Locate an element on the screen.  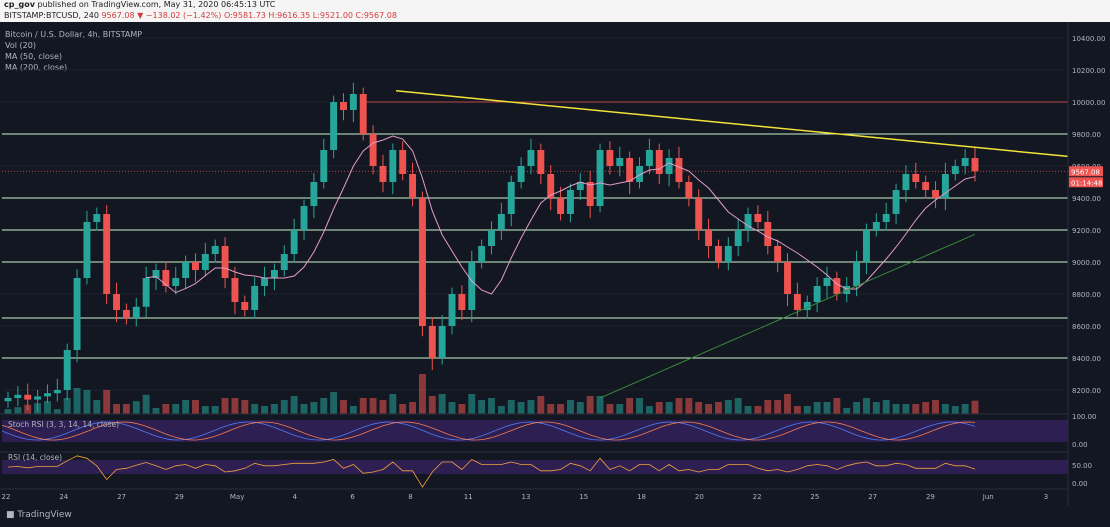
rsi-panel: 50.00 0.00 is located at coordinates (546, 469).